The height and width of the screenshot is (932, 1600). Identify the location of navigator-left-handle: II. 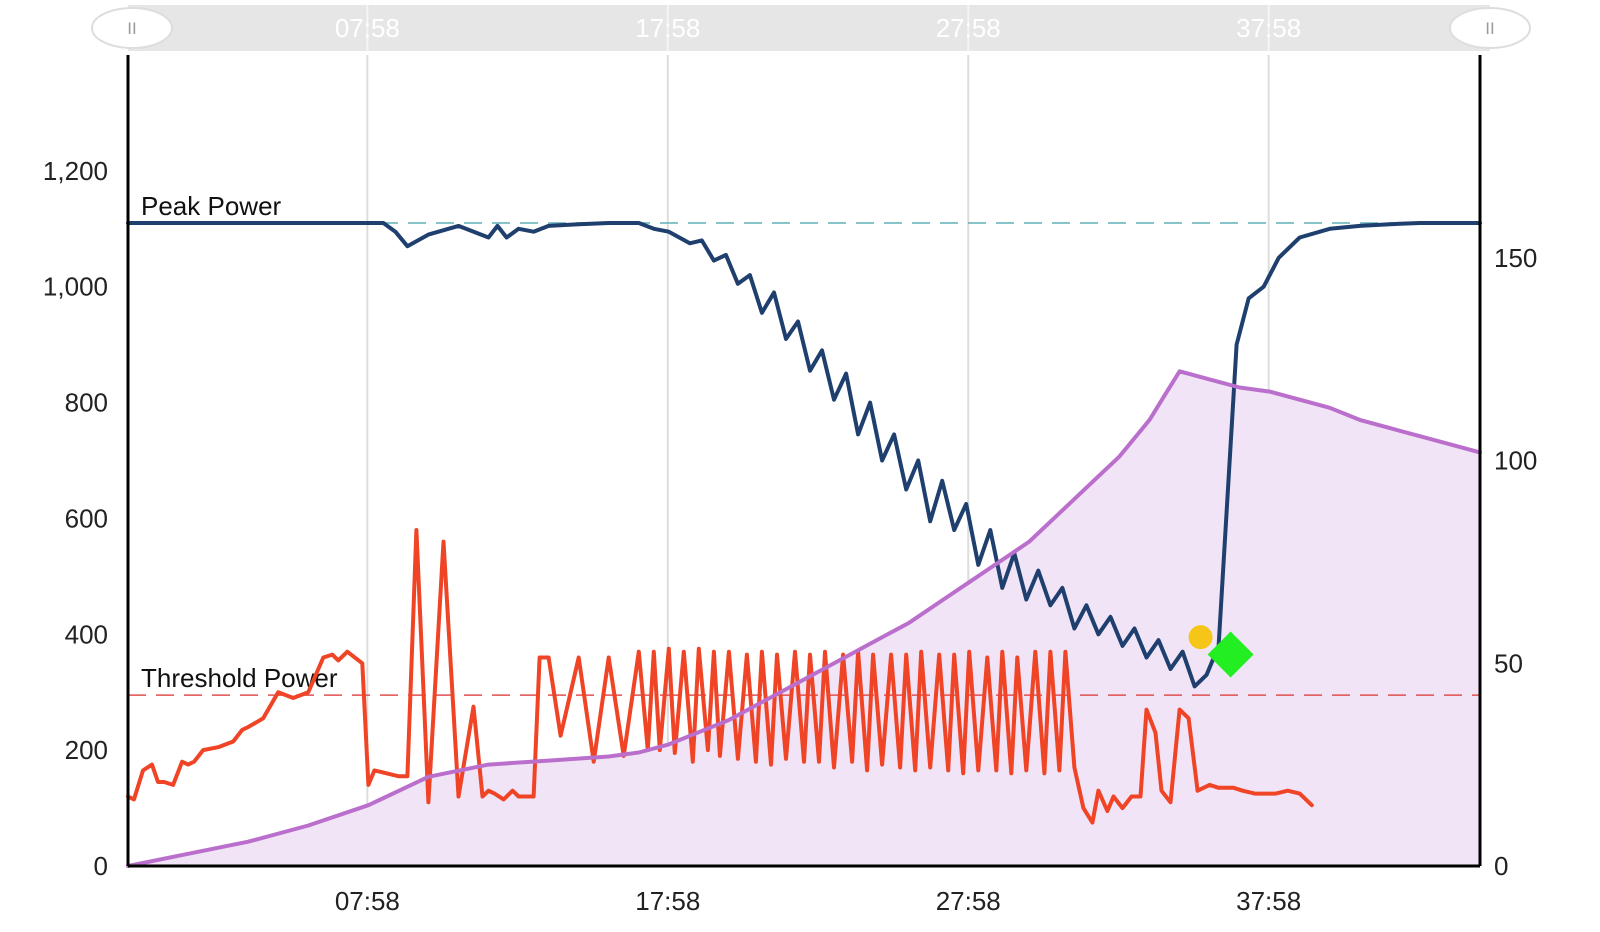
(132, 28).